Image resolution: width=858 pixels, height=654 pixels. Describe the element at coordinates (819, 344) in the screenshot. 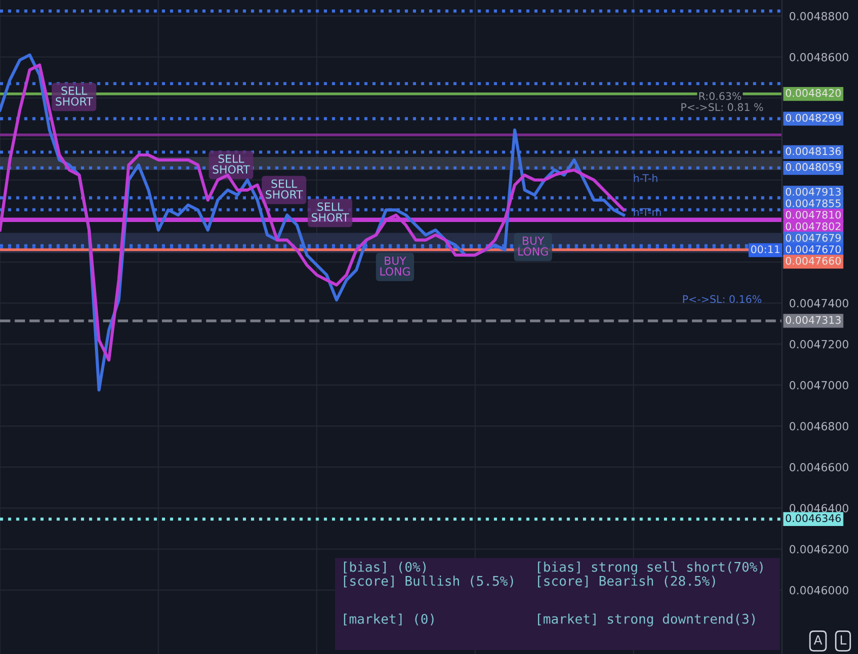

I see `y-tick-label: 0.0047200` at that location.